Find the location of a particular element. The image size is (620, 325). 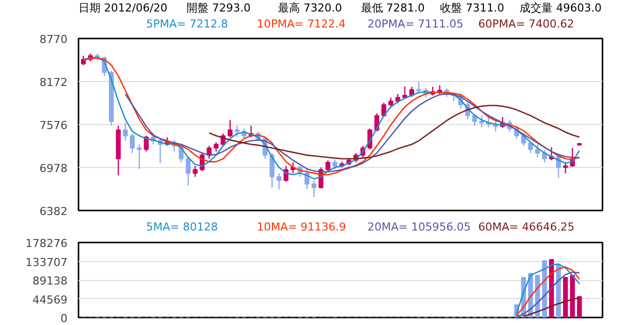

text: 最低 7281.0 is located at coordinates (392, 8).